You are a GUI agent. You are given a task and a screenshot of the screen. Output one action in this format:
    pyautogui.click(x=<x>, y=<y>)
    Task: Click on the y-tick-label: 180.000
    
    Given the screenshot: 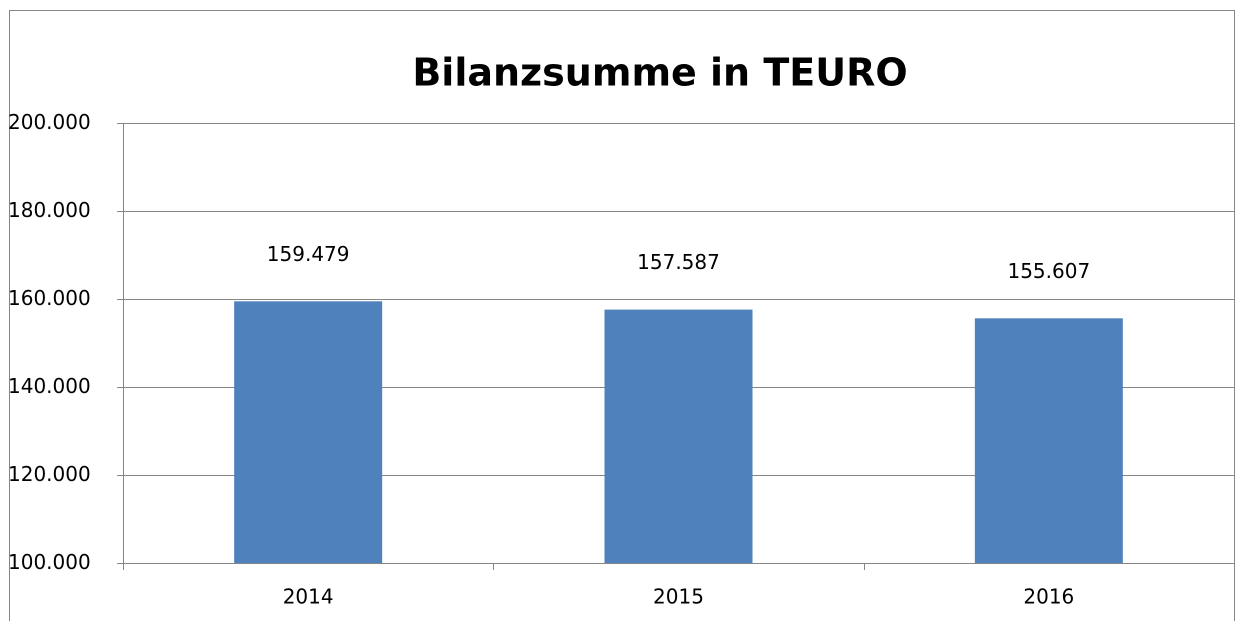 What is the action you would take?
    pyautogui.click(x=49, y=210)
    